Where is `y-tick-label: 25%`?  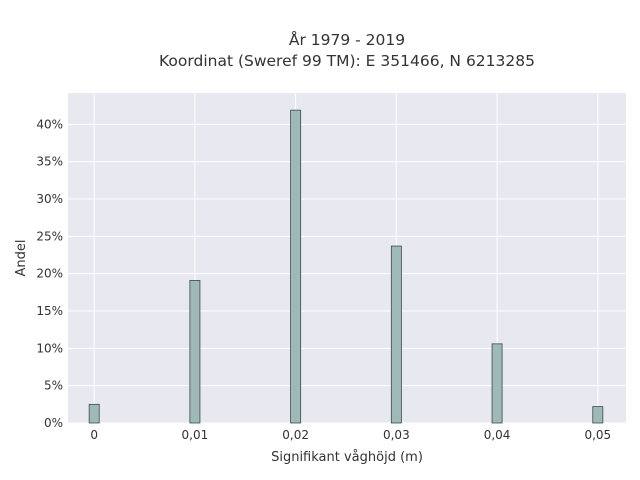
y-tick-label: 25% is located at coordinates (49, 236).